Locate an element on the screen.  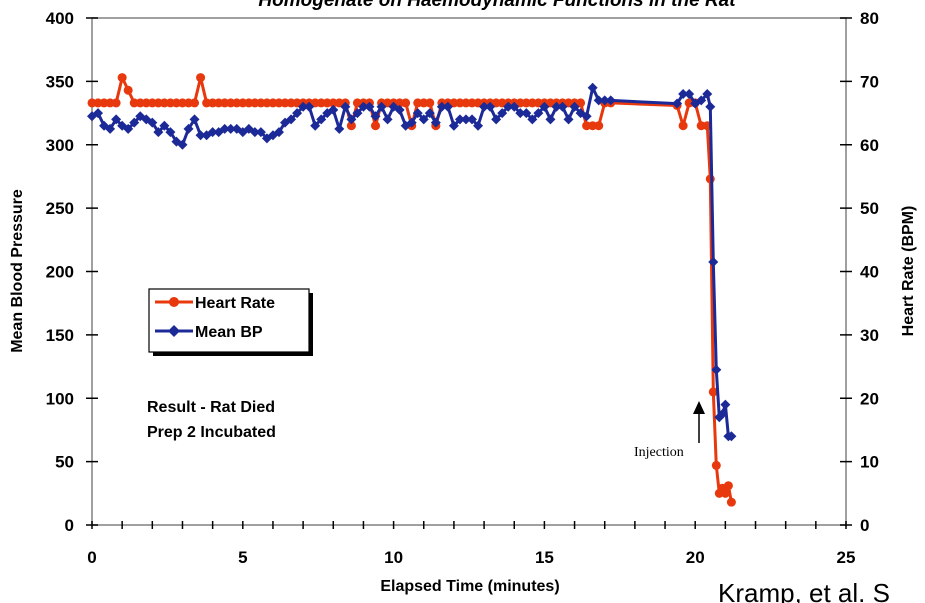
injection-arrow-head is located at coordinates (699, 407).